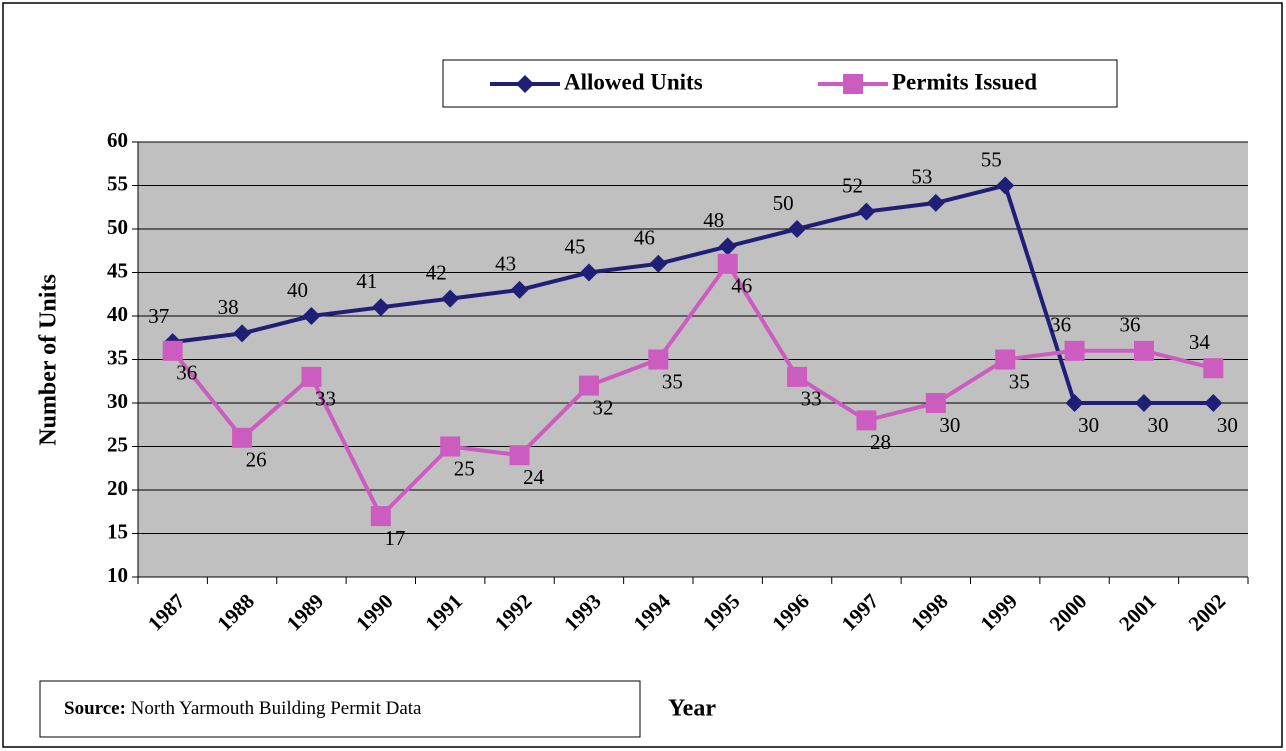 The height and width of the screenshot is (751, 1286). Describe the element at coordinates (117, 531) in the screenshot. I see `y-tick-label: 15` at that location.